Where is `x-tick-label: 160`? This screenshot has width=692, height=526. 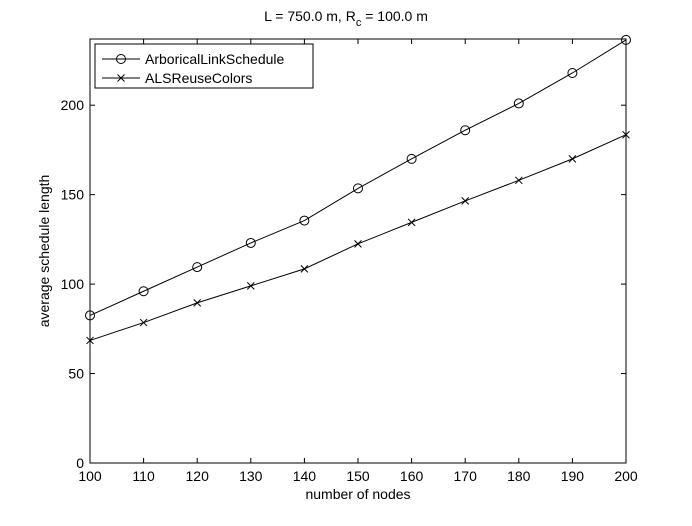 x-tick-label: 160 is located at coordinates (412, 476).